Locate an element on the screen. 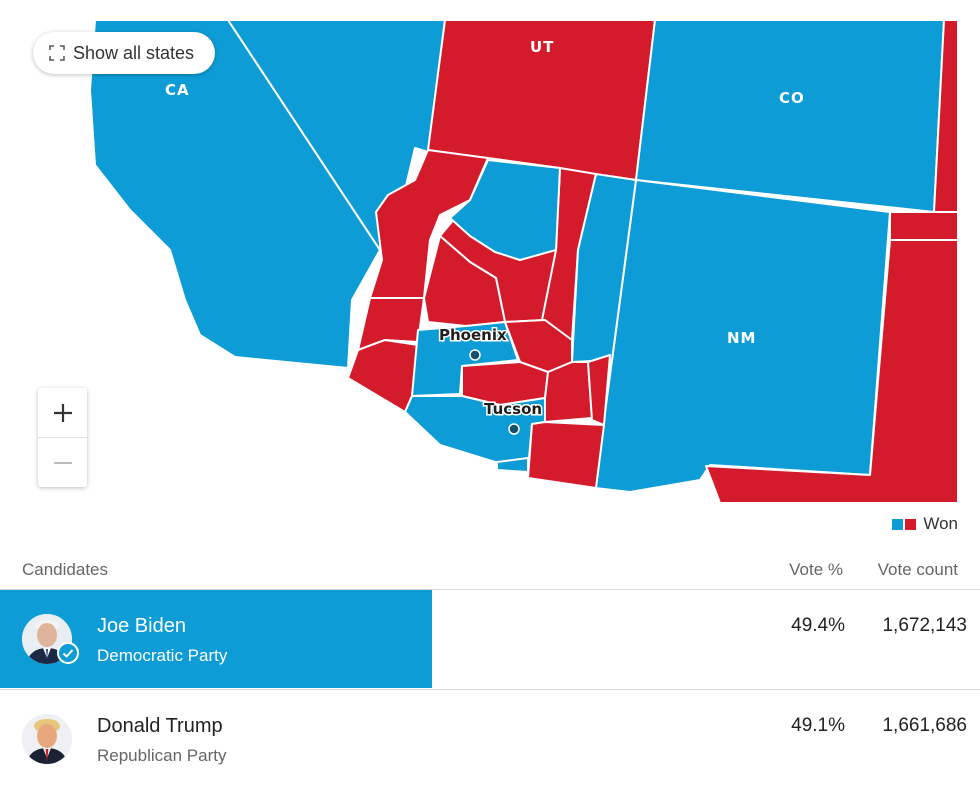 The width and height of the screenshot is (980, 789). zoom-control is located at coordinates (62, 437).